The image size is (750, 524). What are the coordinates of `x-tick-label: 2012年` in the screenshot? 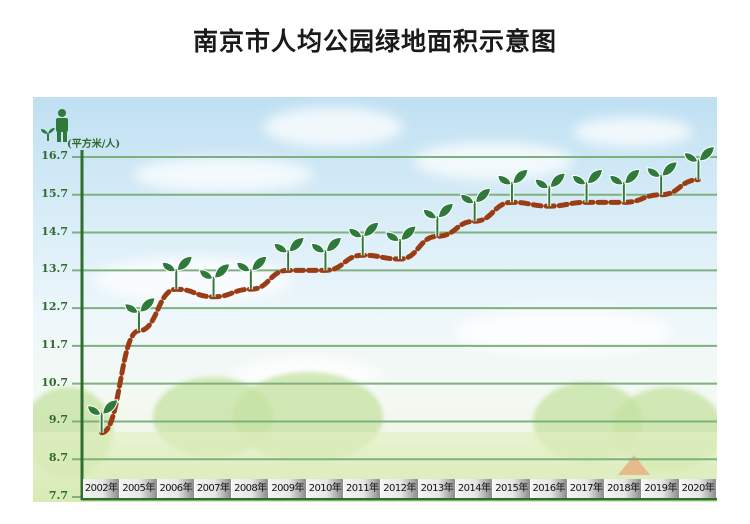 It's located at (400, 488).